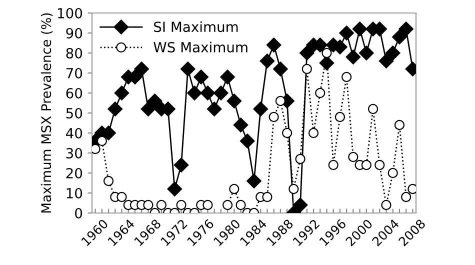  I want to click on y-tick-label: 70, so click(74, 73).